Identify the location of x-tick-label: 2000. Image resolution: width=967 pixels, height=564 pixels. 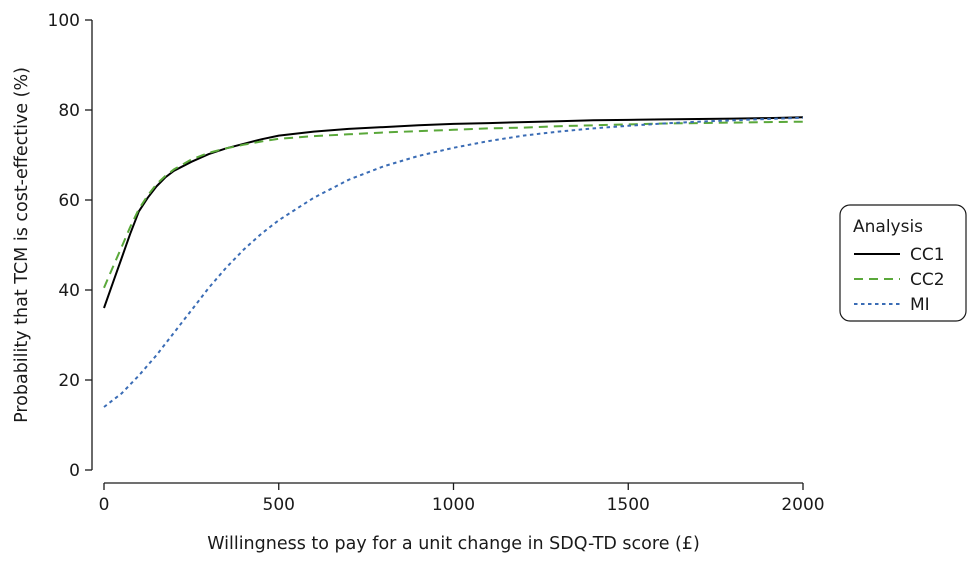
(802, 505).